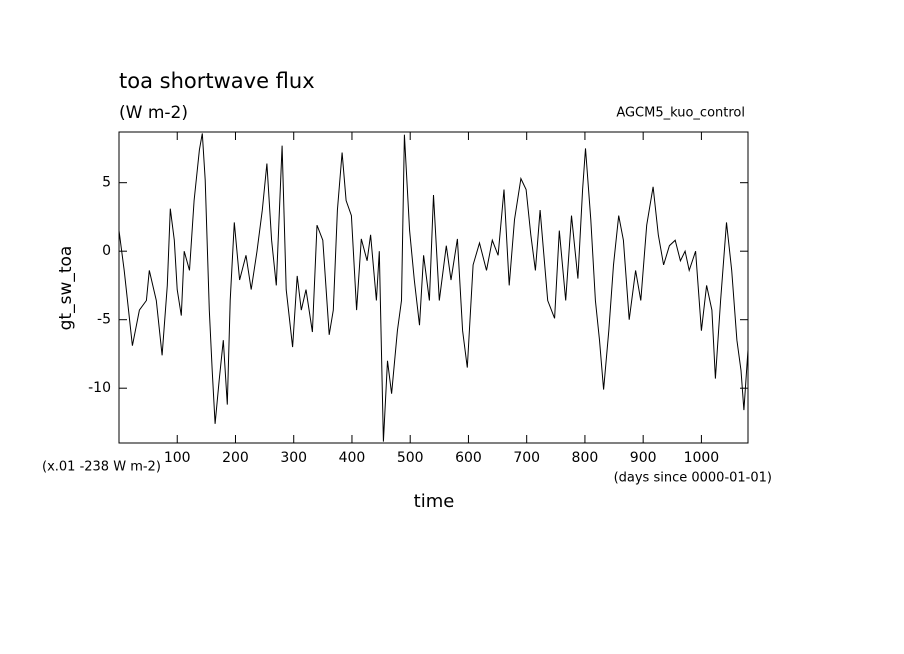 The height and width of the screenshot is (654, 904). I want to click on x-tick-label: 300, so click(293, 458).